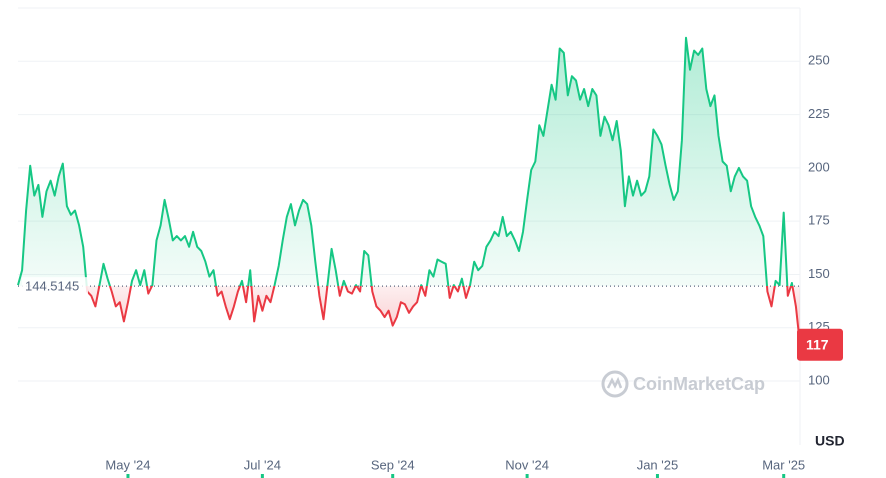  Describe the element at coordinates (830, 441) in the screenshot. I see `currency-label: USD` at that location.